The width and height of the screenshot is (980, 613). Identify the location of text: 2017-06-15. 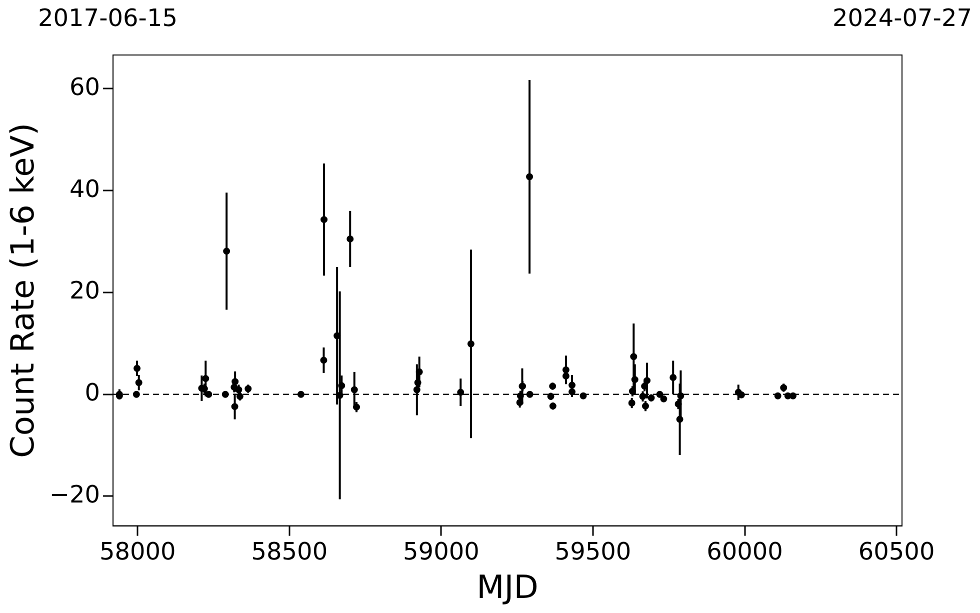
(108, 18).